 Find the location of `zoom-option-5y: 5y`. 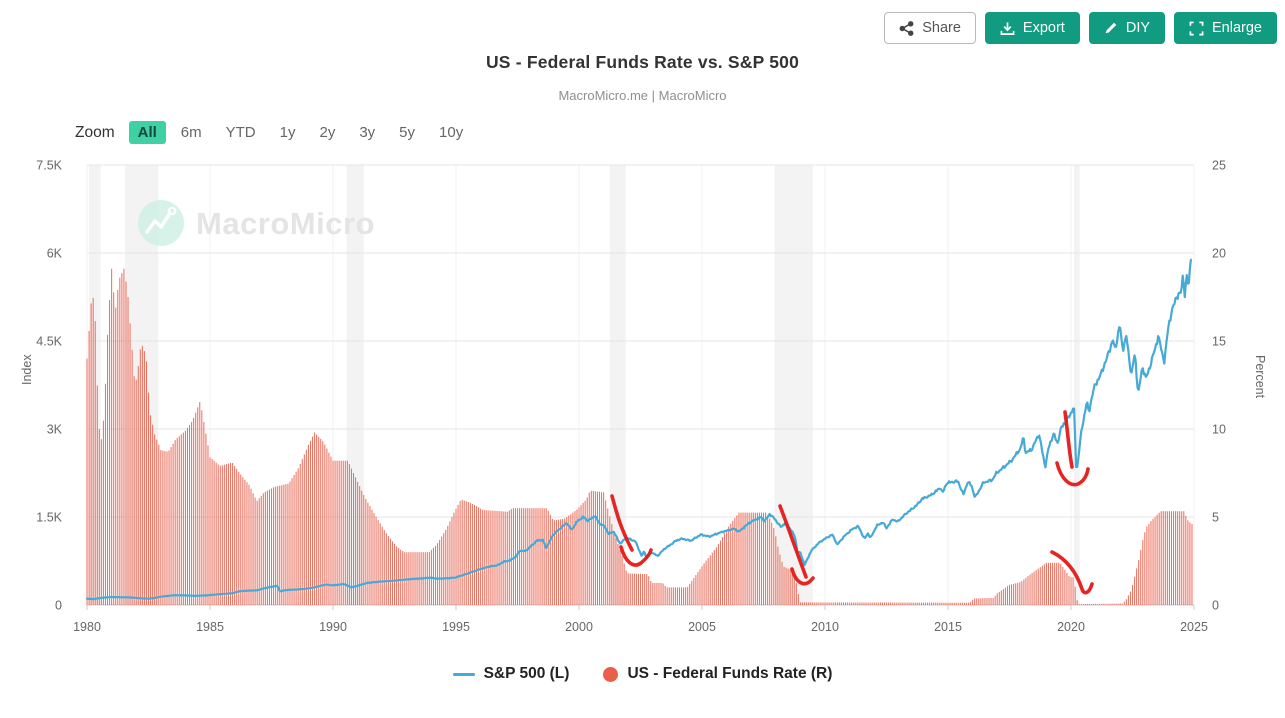

zoom-option-5y: 5y is located at coordinates (407, 132).